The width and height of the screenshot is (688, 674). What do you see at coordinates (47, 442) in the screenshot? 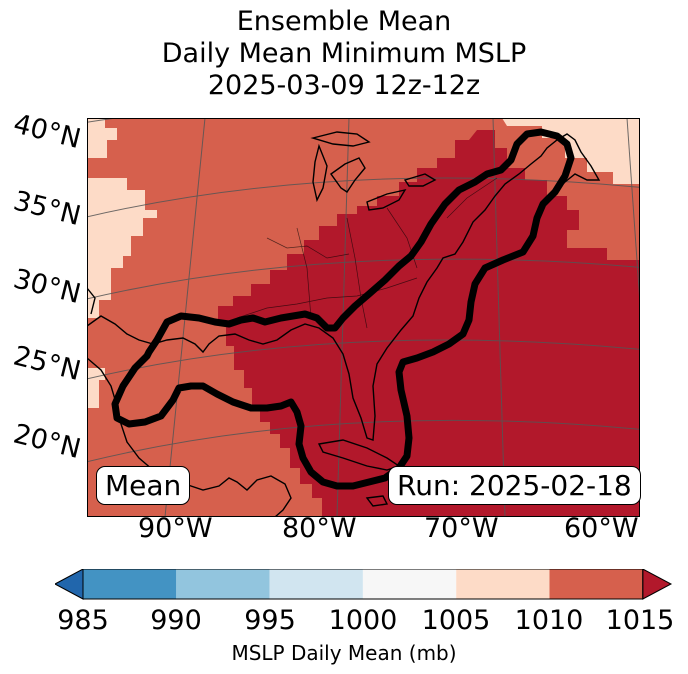
I see `lat-label-20n: 20°N` at bounding box center [47, 442].